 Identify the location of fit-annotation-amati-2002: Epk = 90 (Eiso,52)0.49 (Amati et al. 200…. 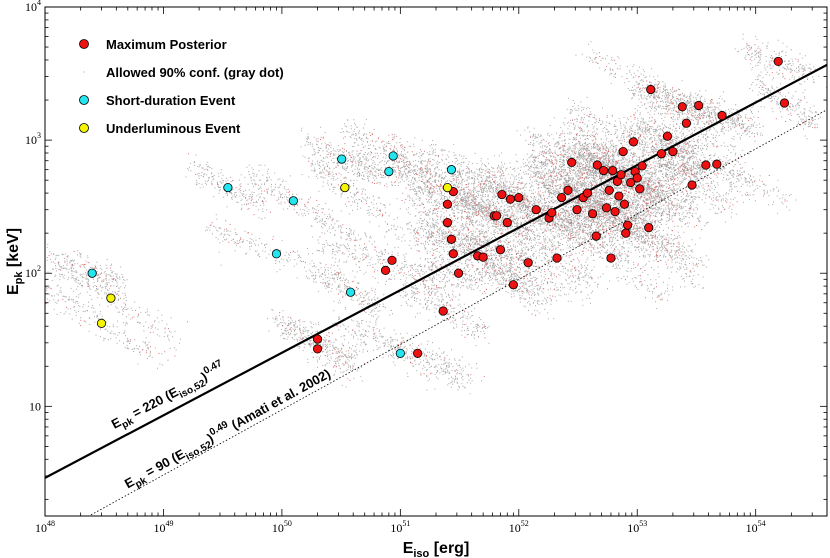
(228, 429).